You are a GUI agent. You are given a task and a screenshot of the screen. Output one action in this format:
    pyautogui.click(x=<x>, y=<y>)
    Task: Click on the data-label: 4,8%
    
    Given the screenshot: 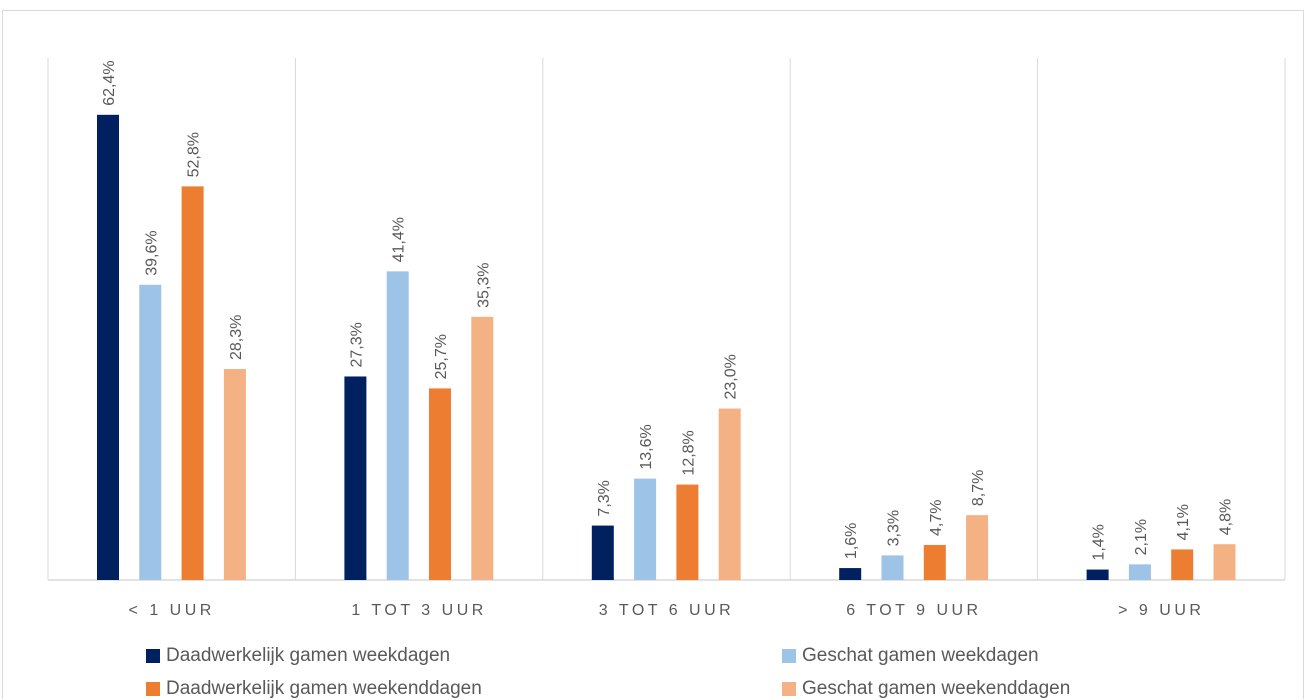 What is the action you would take?
    pyautogui.click(x=1226, y=517)
    